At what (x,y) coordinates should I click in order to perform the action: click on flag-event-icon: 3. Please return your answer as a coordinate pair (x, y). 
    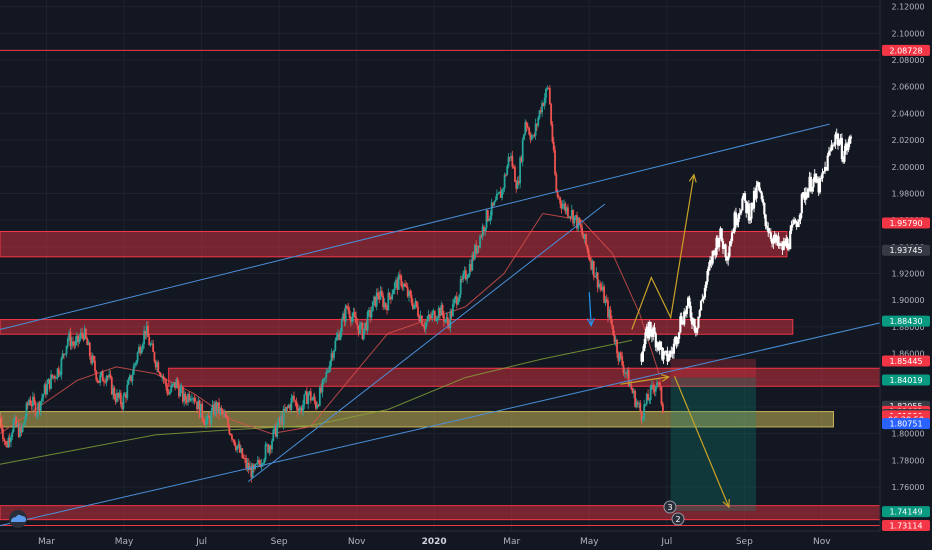
    Looking at the image, I should click on (670, 507).